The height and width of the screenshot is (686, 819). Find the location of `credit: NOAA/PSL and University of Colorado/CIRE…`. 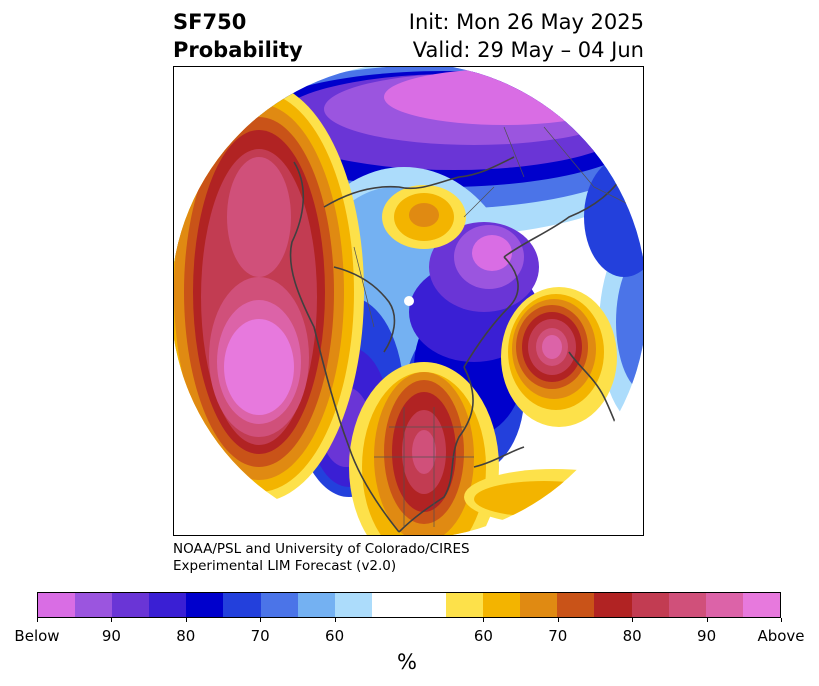

credit: NOAA/PSL and University of Colorado/CIRE… is located at coordinates (321, 558).